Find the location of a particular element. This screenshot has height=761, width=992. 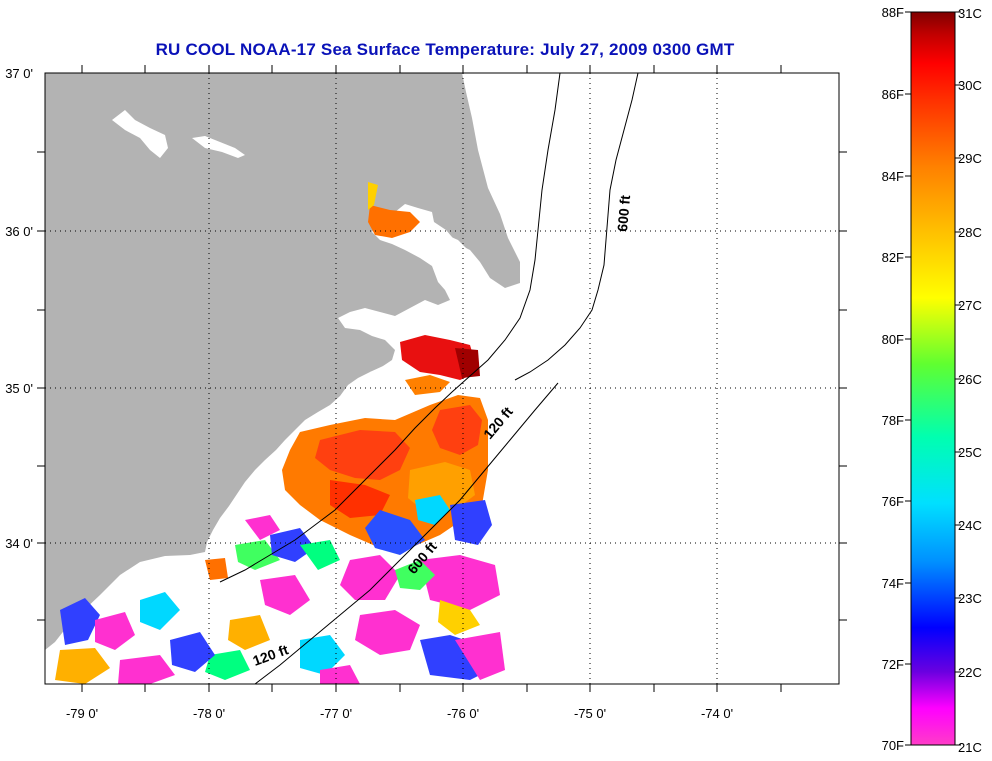

colorbar-ticks is located at coordinates (933, 378).